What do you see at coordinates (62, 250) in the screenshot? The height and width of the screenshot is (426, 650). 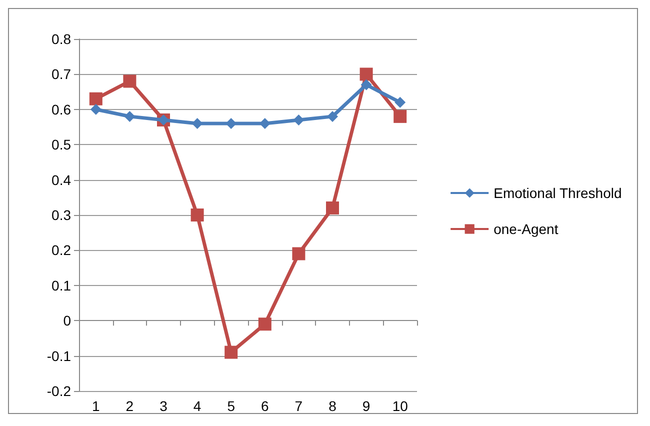 I see `y-tick-label: 0.2` at bounding box center [62, 250].